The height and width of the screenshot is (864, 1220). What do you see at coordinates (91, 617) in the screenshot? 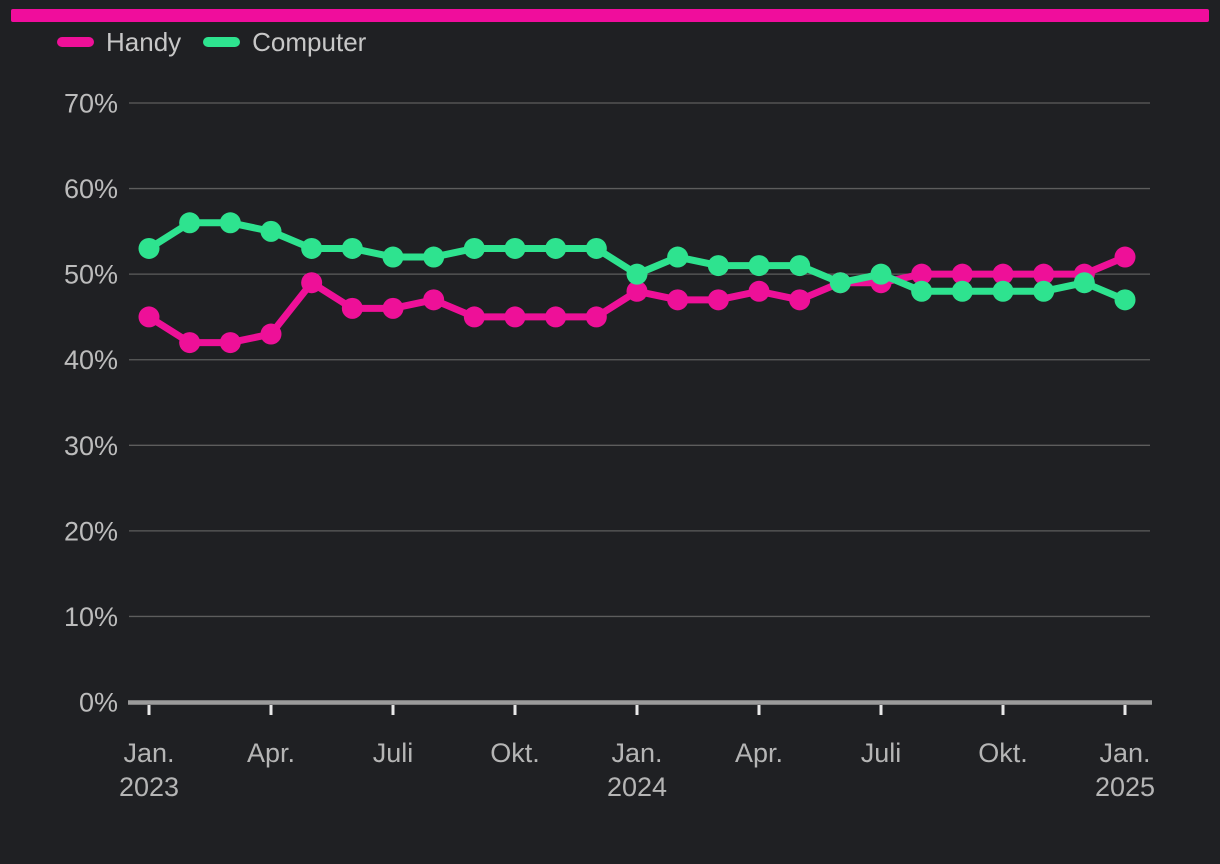
I see `y-tick-label-10: 10%` at bounding box center [91, 617].